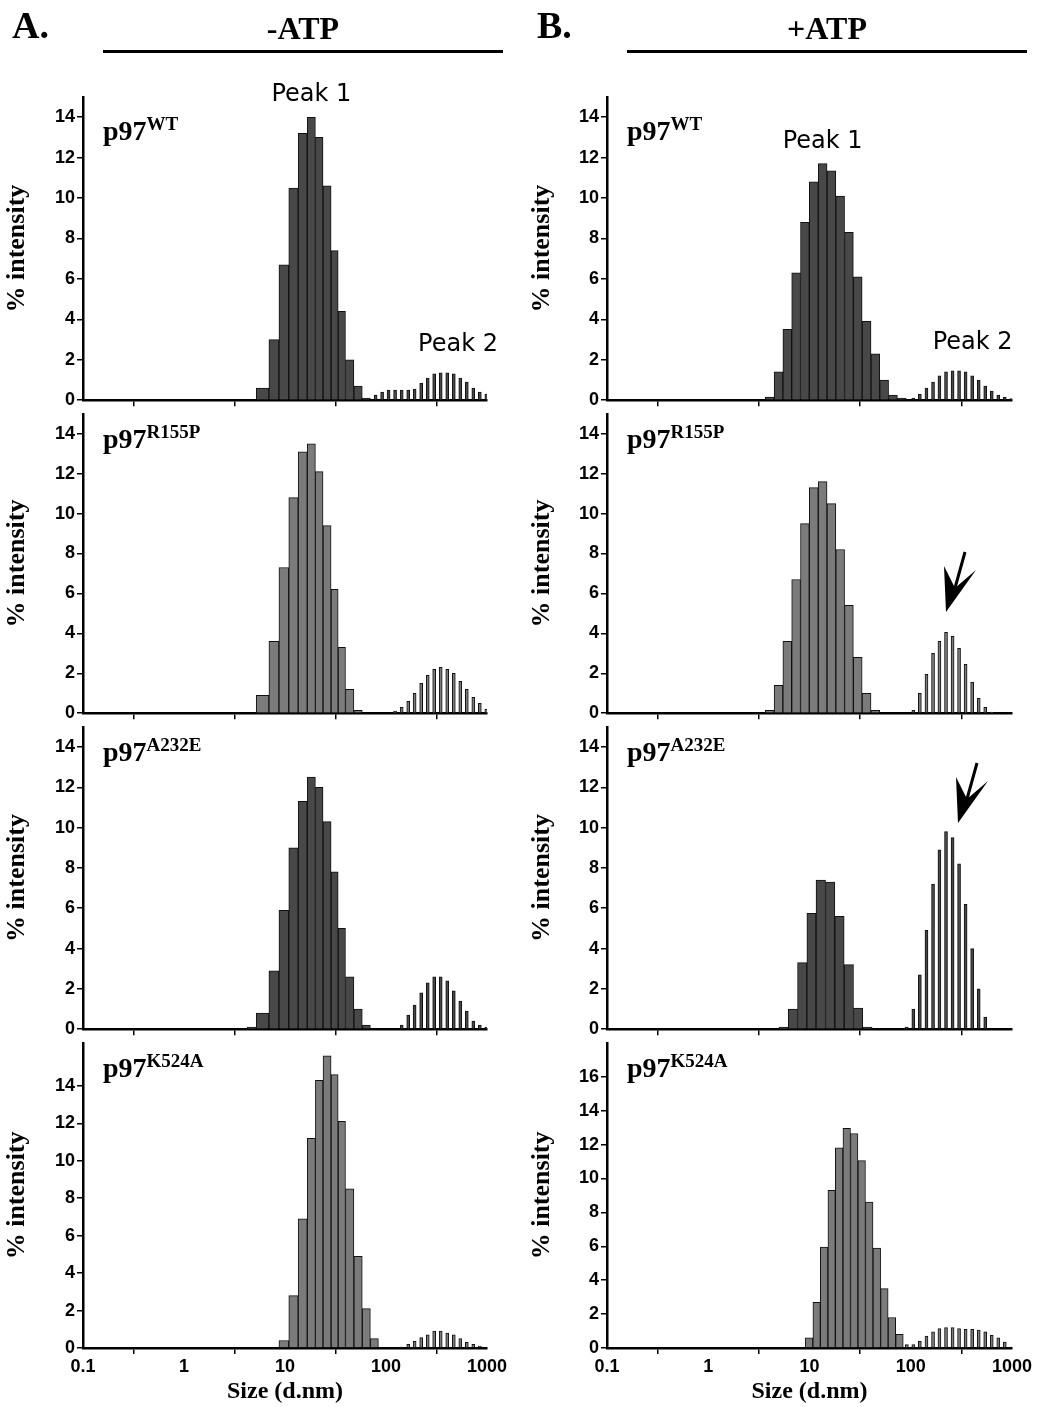 The image size is (1038, 1407). Describe the element at coordinates (588, 1075) in the screenshot. I see `y-tick-label: 16` at that location.